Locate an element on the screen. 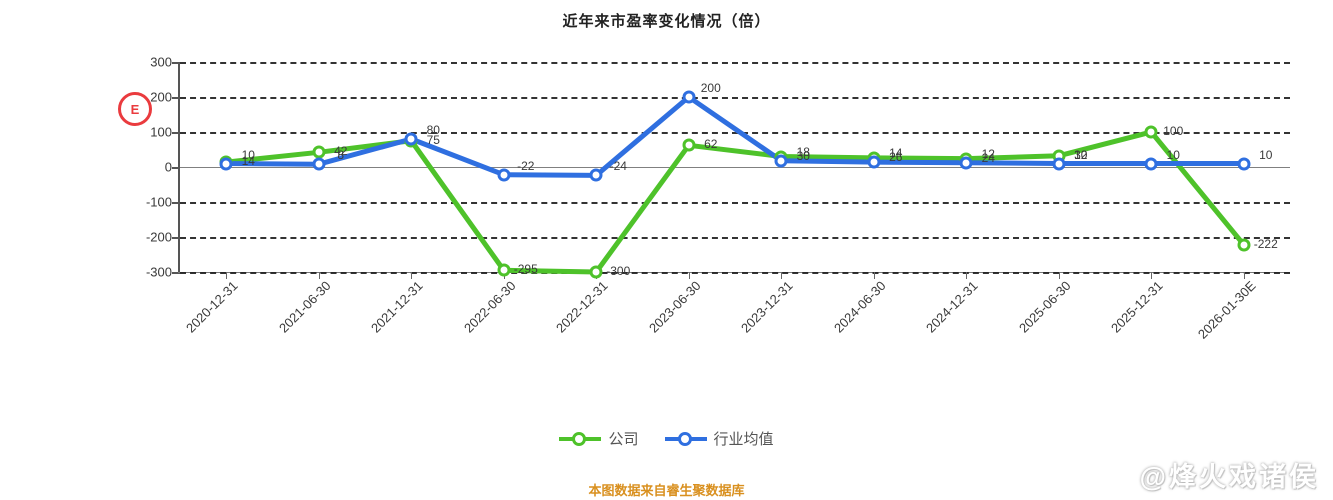 This screenshot has width=1333, height=500. legend-label: 行业均值 is located at coordinates (743, 439).